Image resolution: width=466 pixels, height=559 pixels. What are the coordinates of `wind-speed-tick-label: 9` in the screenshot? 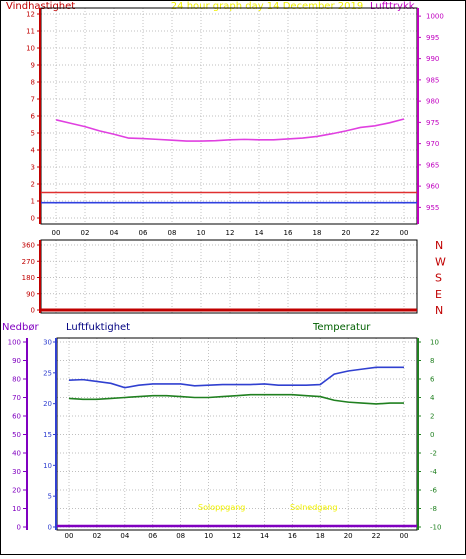 It's located at (33, 66).